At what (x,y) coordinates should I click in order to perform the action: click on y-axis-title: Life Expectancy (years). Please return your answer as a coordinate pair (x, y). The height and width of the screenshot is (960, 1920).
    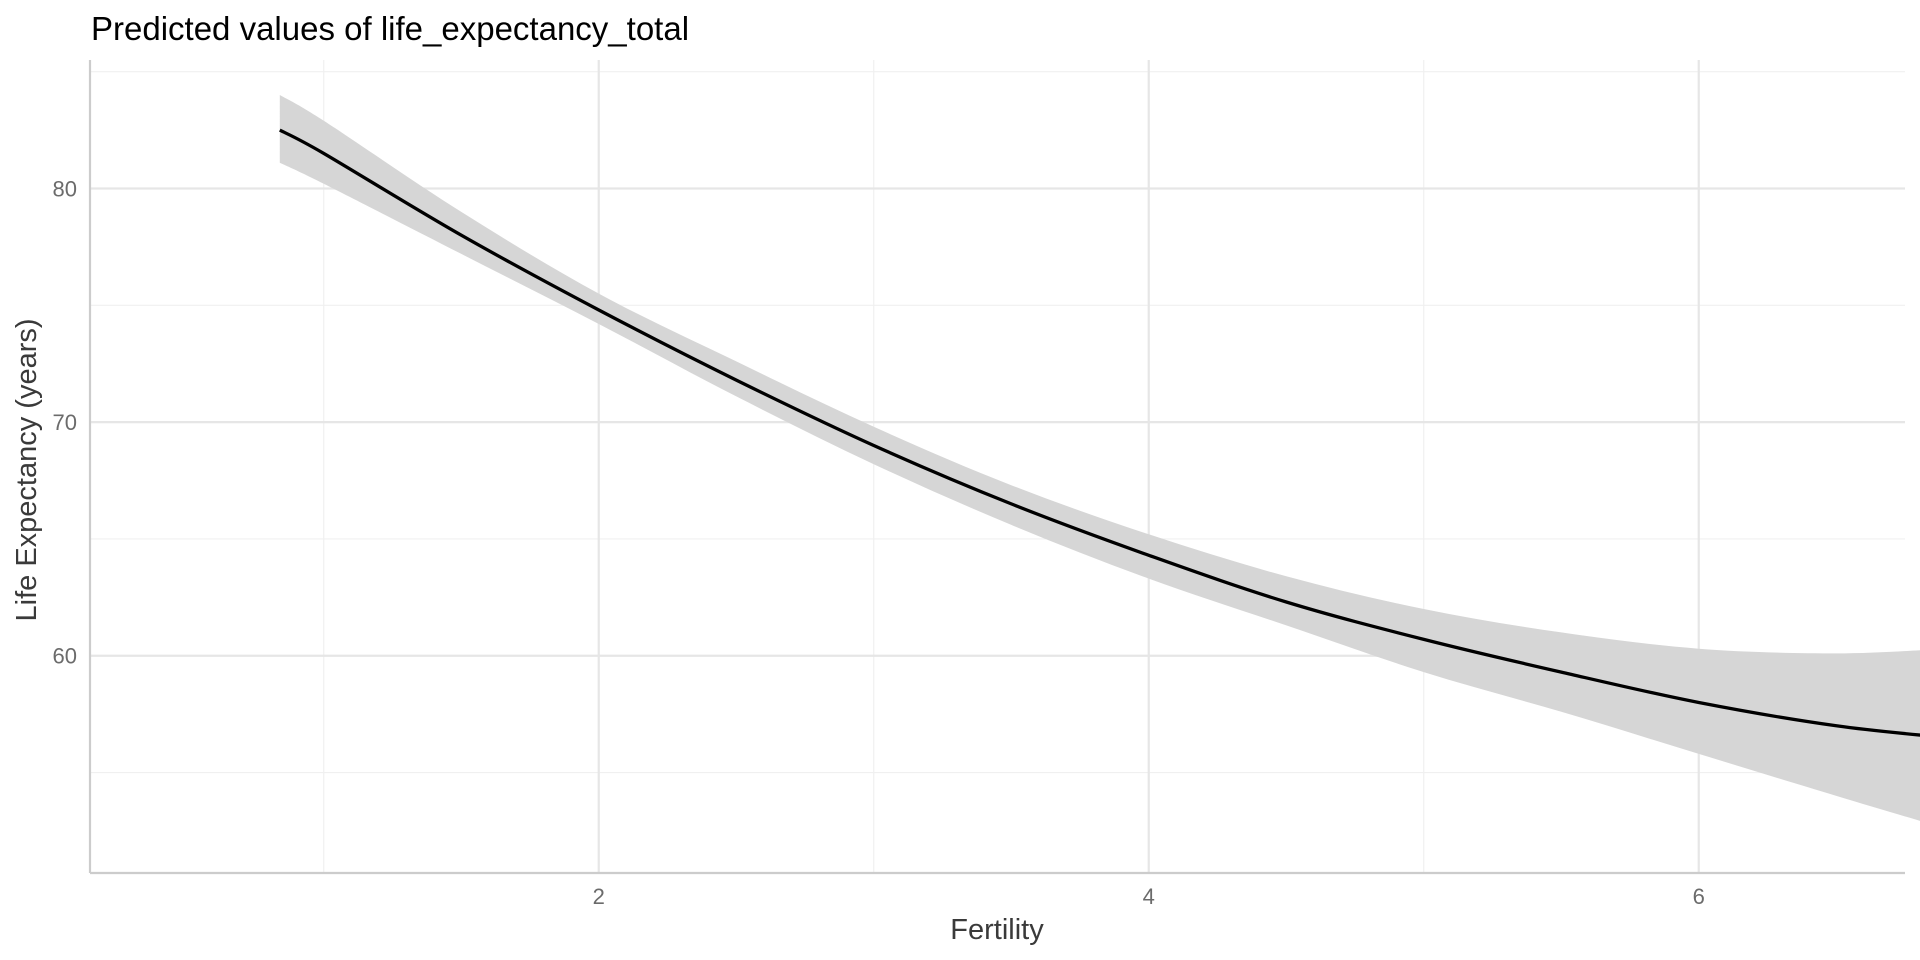
    Looking at the image, I should click on (27, 469).